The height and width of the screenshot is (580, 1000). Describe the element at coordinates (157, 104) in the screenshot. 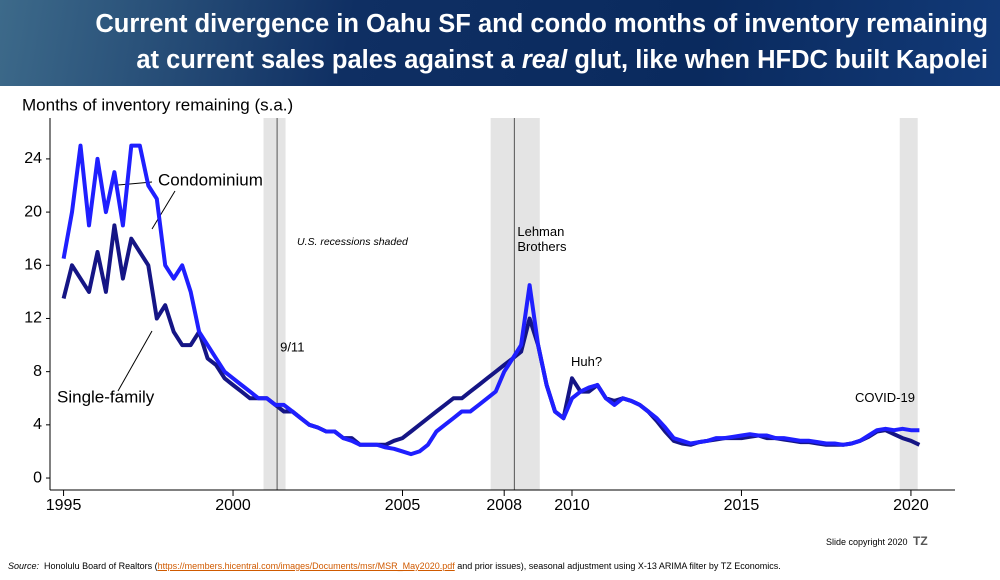

I see `y-axis-label: Months of inventory remaining (s.a.)` at that location.